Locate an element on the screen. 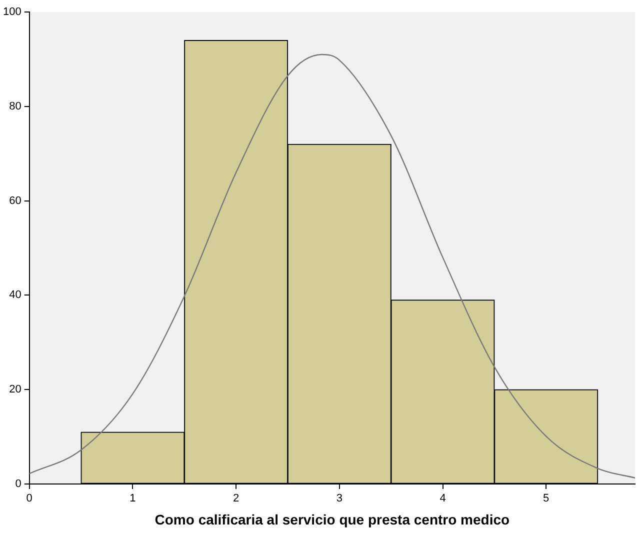 The height and width of the screenshot is (533, 637). y-tick-label: 80 is located at coordinates (15, 106).